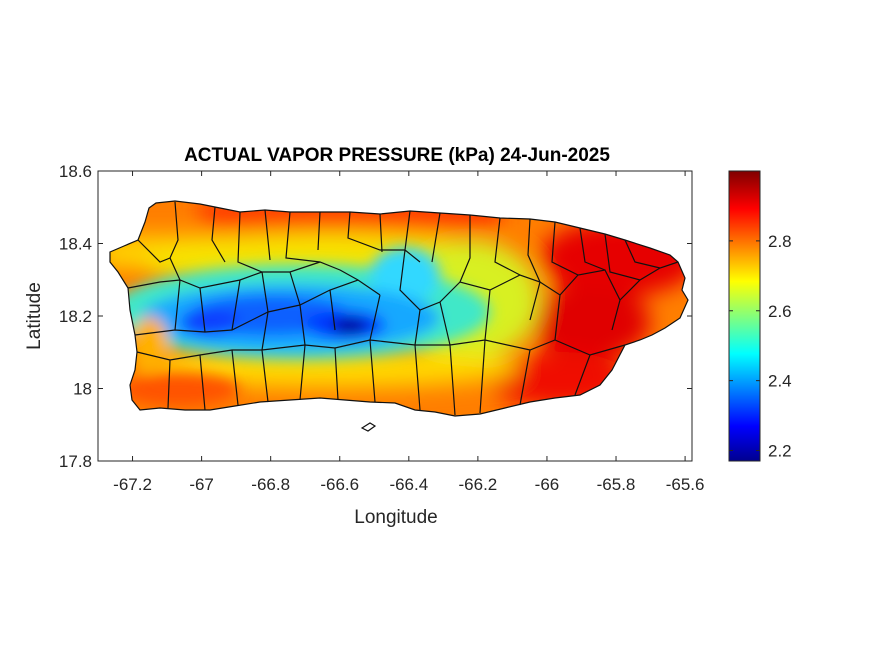  What do you see at coordinates (75, 316) in the screenshot?
I see `y-tick-label: 18.2` at bounding box center [75, 316].